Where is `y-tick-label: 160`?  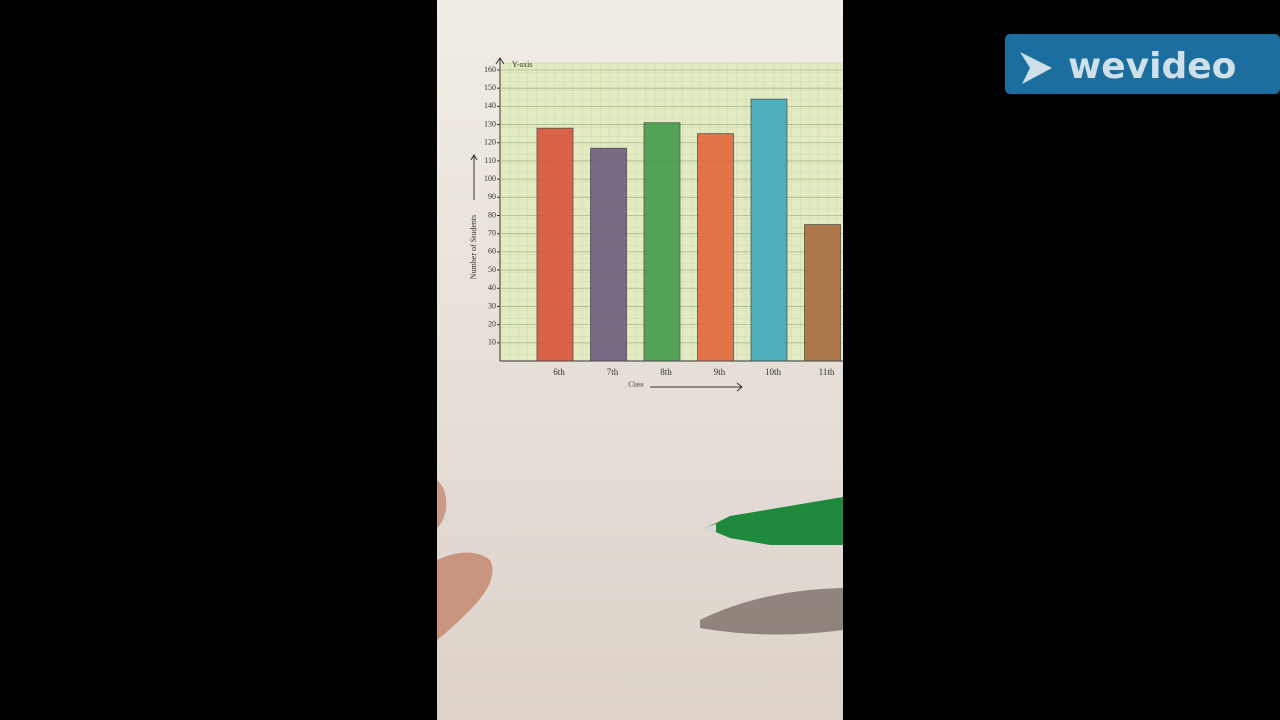 y-tick-label: 160 is located at coordinates (490, 69).